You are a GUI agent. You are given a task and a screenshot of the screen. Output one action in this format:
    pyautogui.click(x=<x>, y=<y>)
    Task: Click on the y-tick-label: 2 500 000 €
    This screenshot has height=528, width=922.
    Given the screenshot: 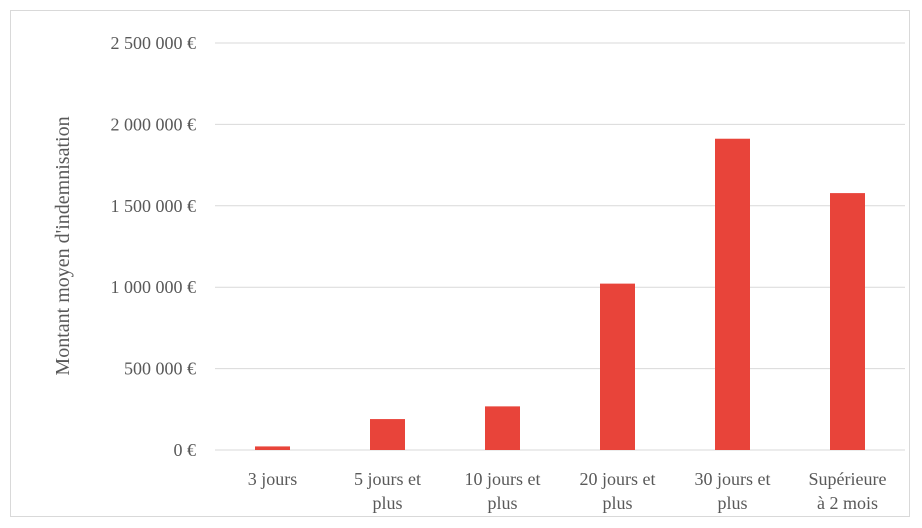 What is the action you would take?
    pyautogui.click(x=154, y=43)
    